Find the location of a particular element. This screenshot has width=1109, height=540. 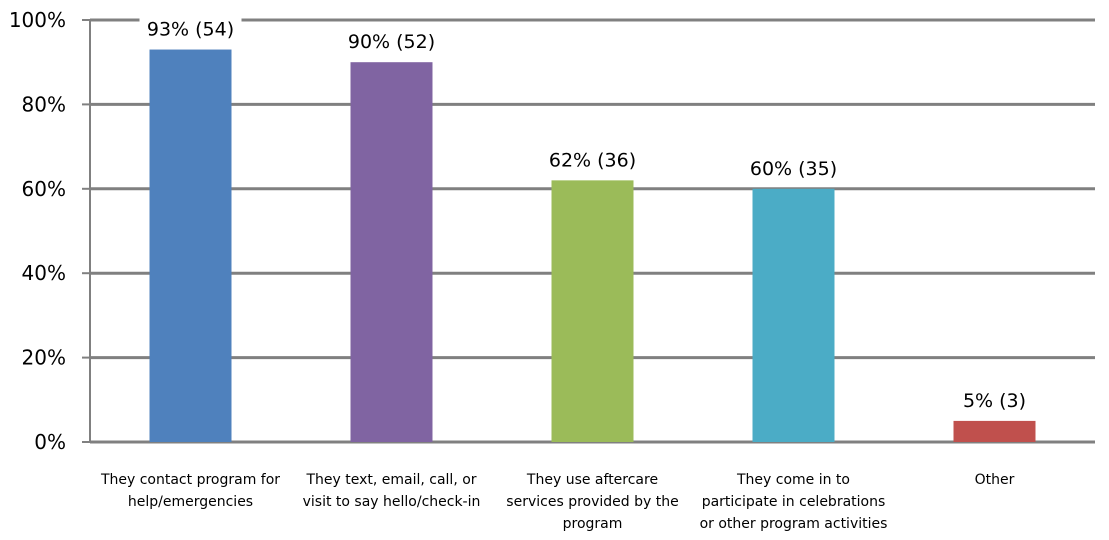

y-tick-label: 100% is located at coordinates (37, 20).